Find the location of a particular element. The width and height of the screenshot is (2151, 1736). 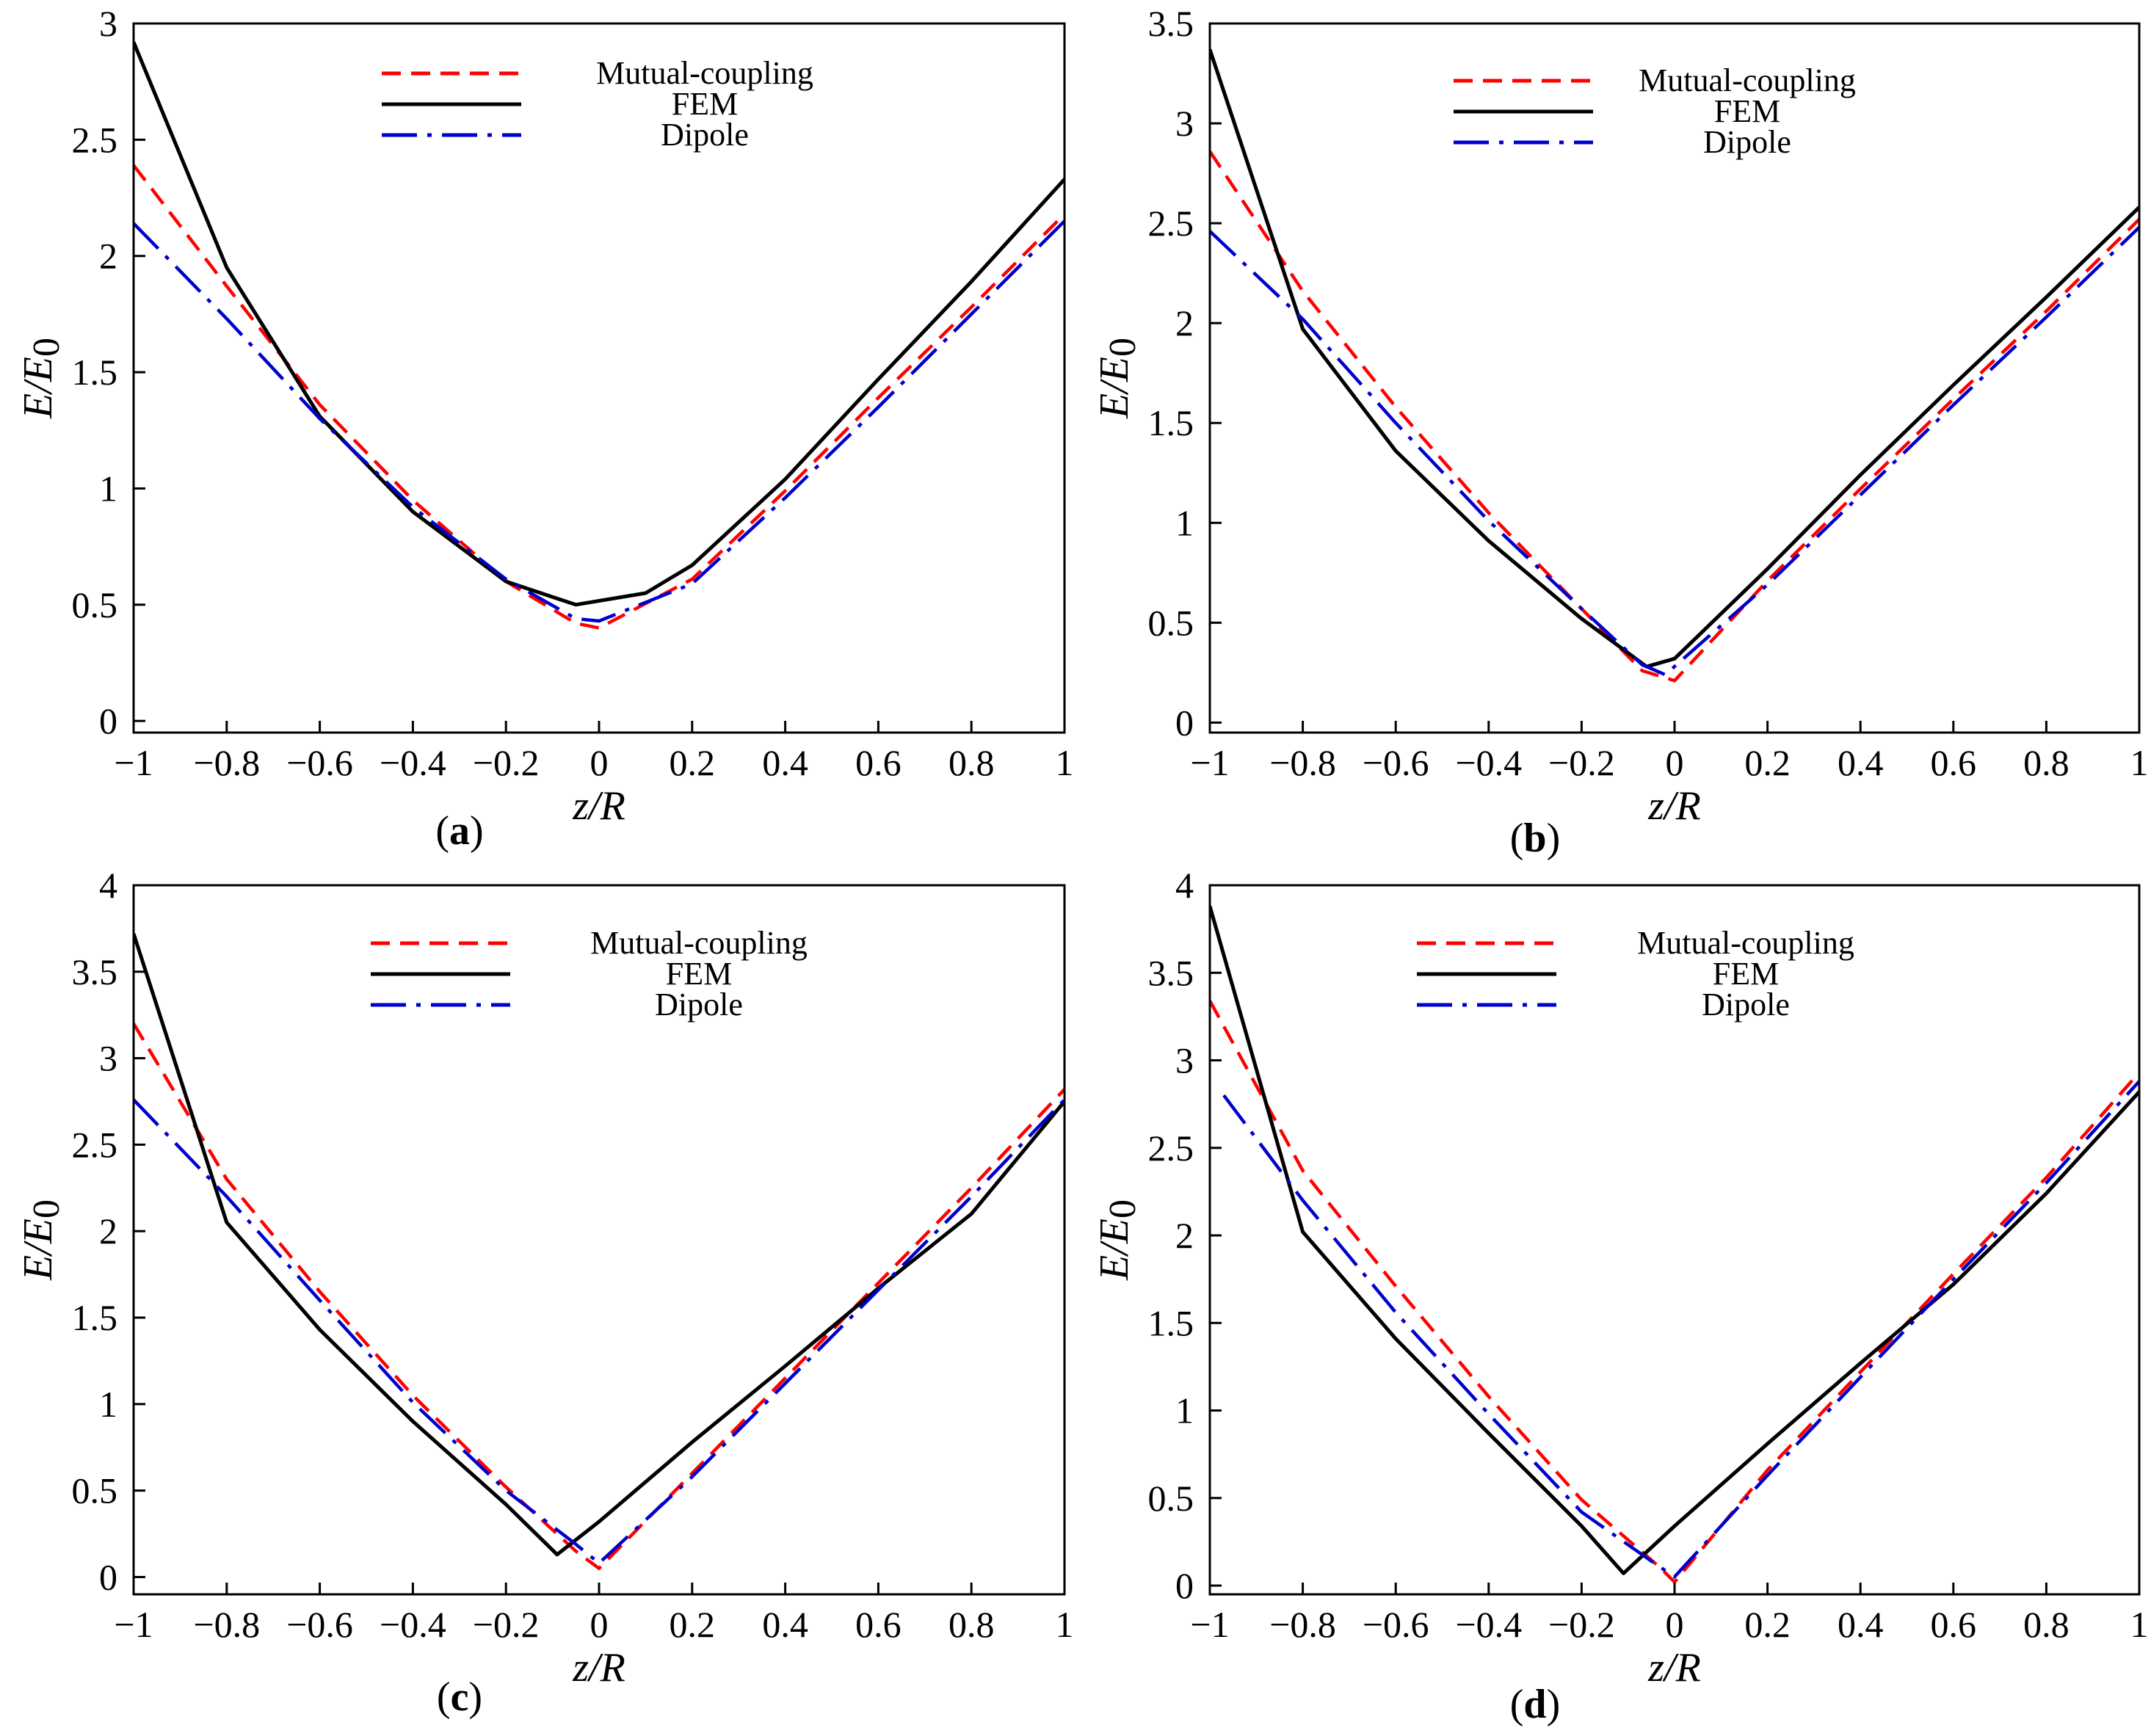

panel-label: (b) is located at coordinates (1535, 838).